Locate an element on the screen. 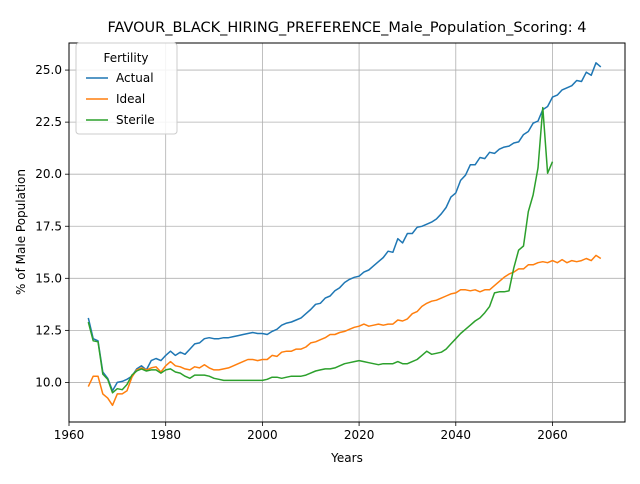  legend-label-sterile: Sterile is located at coordinates (135, 120).